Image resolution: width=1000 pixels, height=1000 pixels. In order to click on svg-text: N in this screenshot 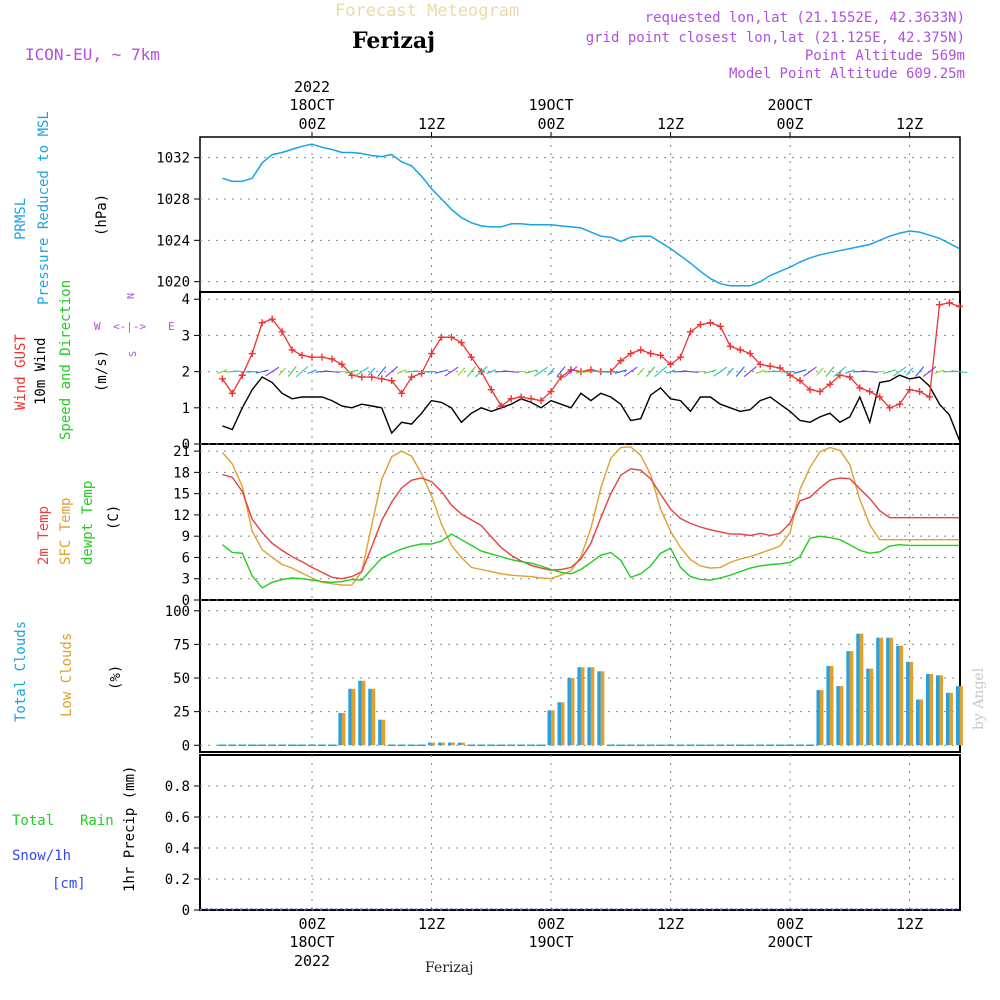, I will do `click(131, 296)`.